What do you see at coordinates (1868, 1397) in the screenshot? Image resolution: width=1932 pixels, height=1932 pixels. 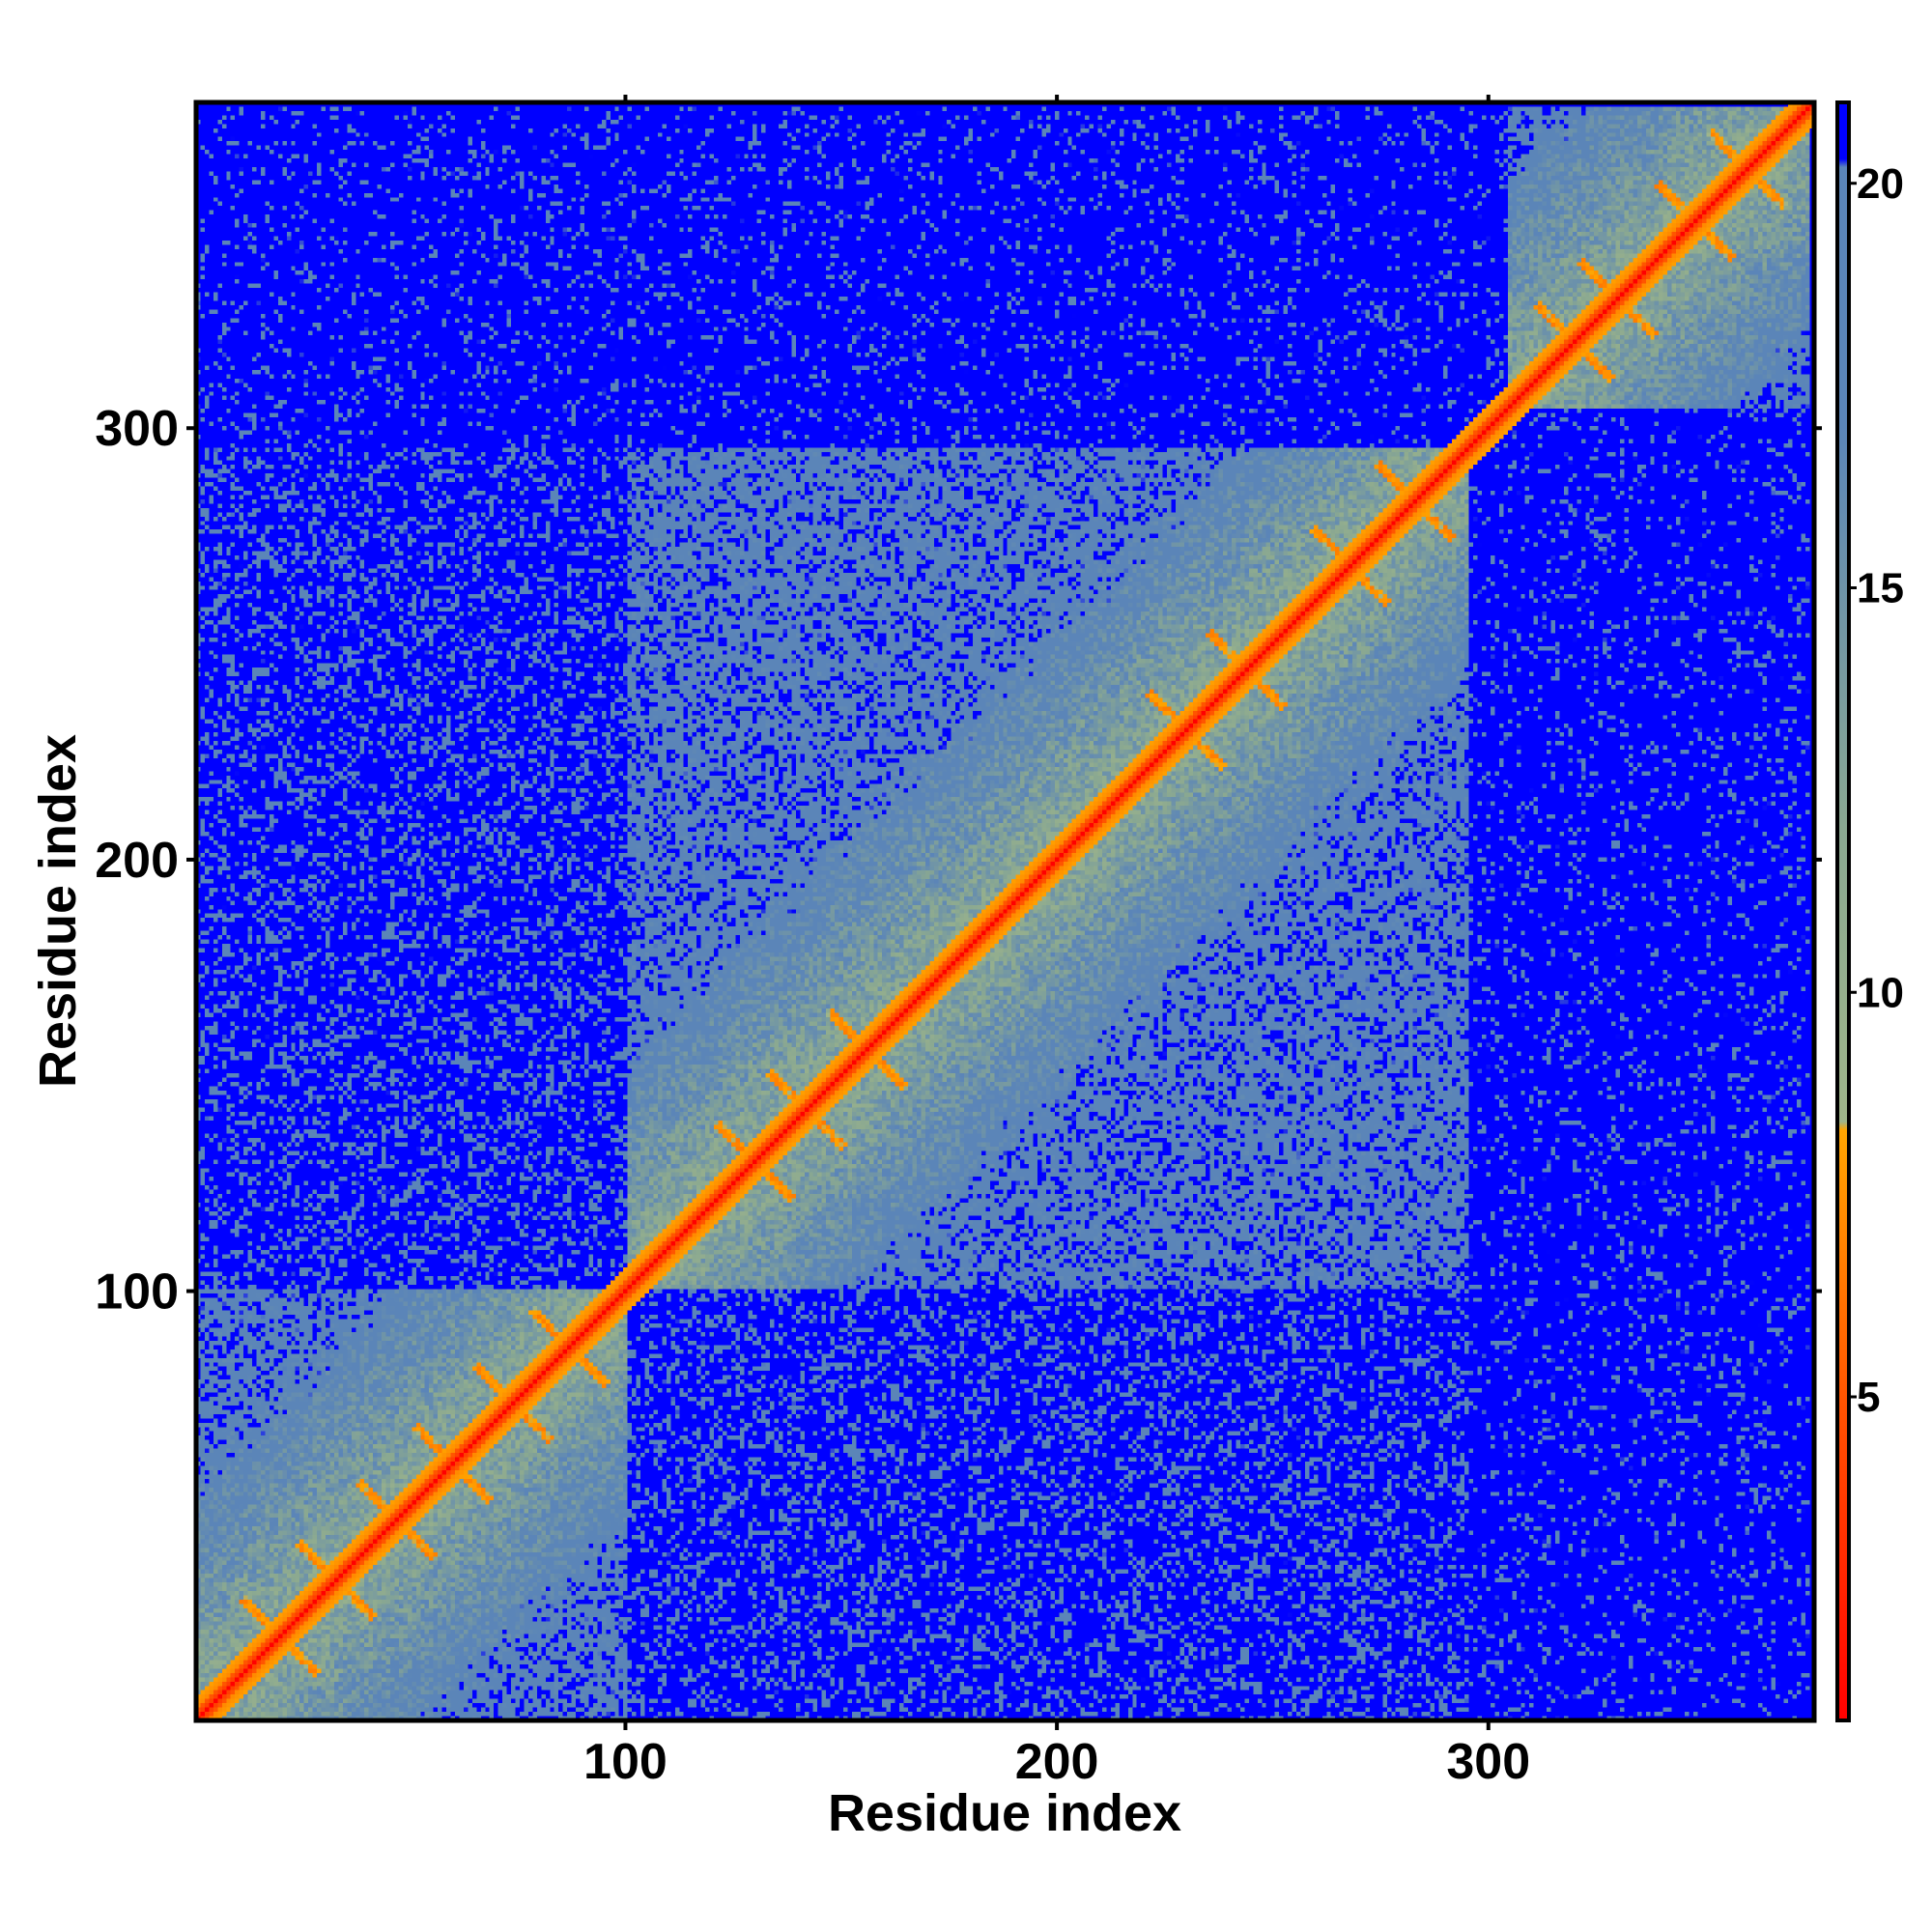 I see `colorbar-tick-label: 5` at bounding box center [1868, 1397].